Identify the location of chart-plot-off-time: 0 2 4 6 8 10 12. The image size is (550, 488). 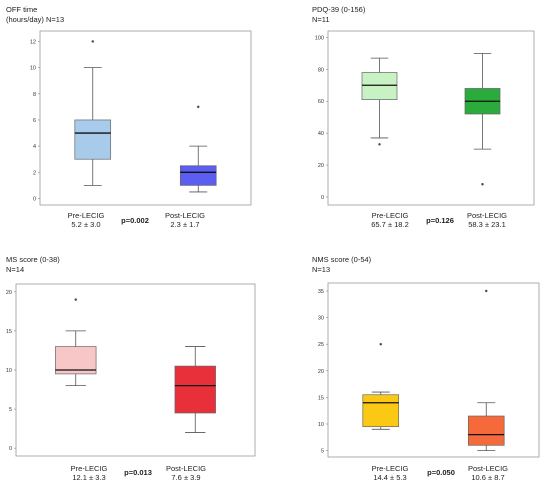
(141, 118).